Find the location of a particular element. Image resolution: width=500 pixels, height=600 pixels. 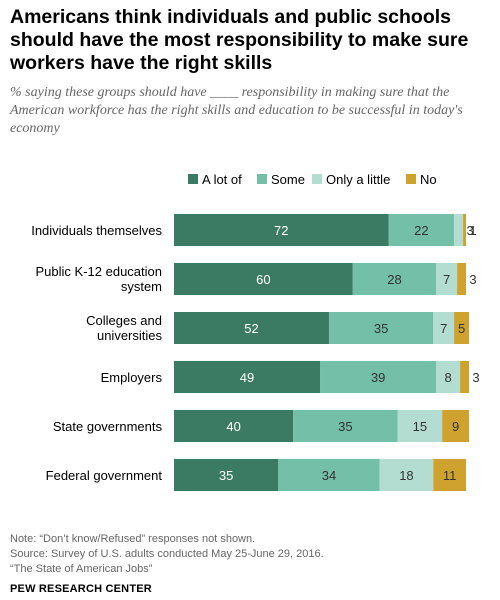

data-label-1-3: 3 is located at coordinates (472, 279).